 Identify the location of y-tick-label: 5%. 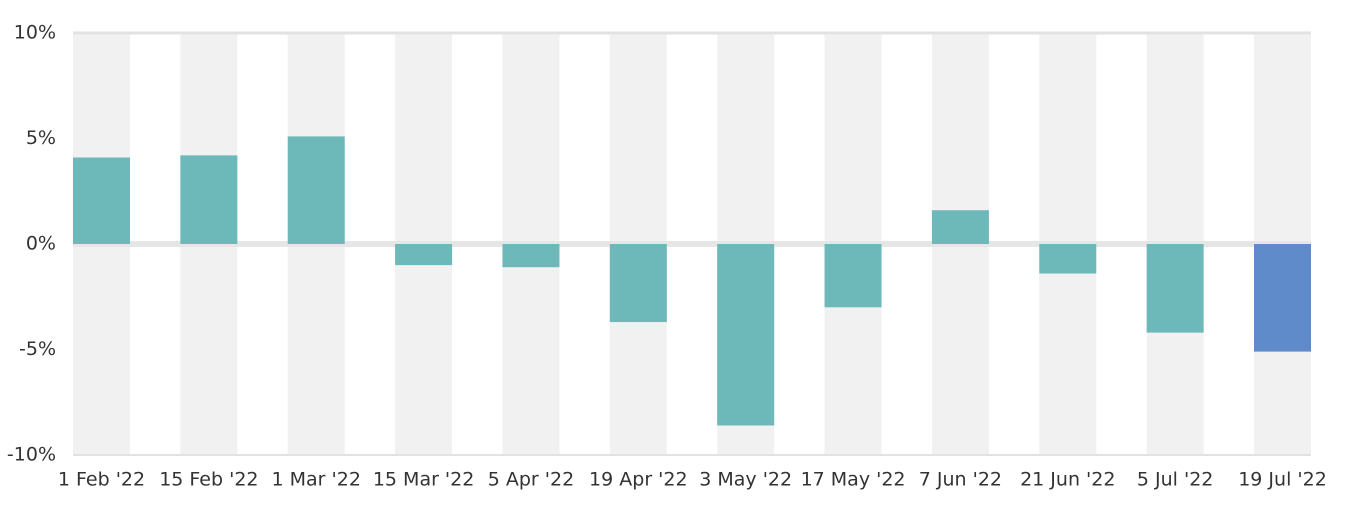
(41, 138).